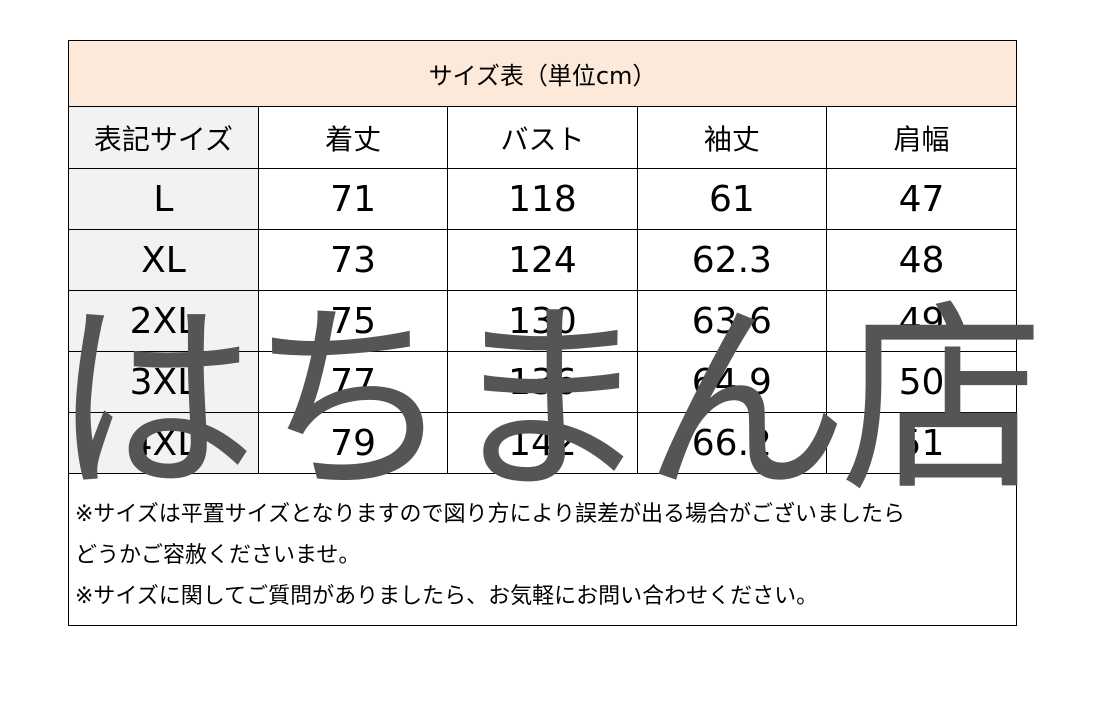 This screenshot has height=705, width=1115. I want to click on table-row: 2XL 75 130 63.6 49, so click(542, 321).